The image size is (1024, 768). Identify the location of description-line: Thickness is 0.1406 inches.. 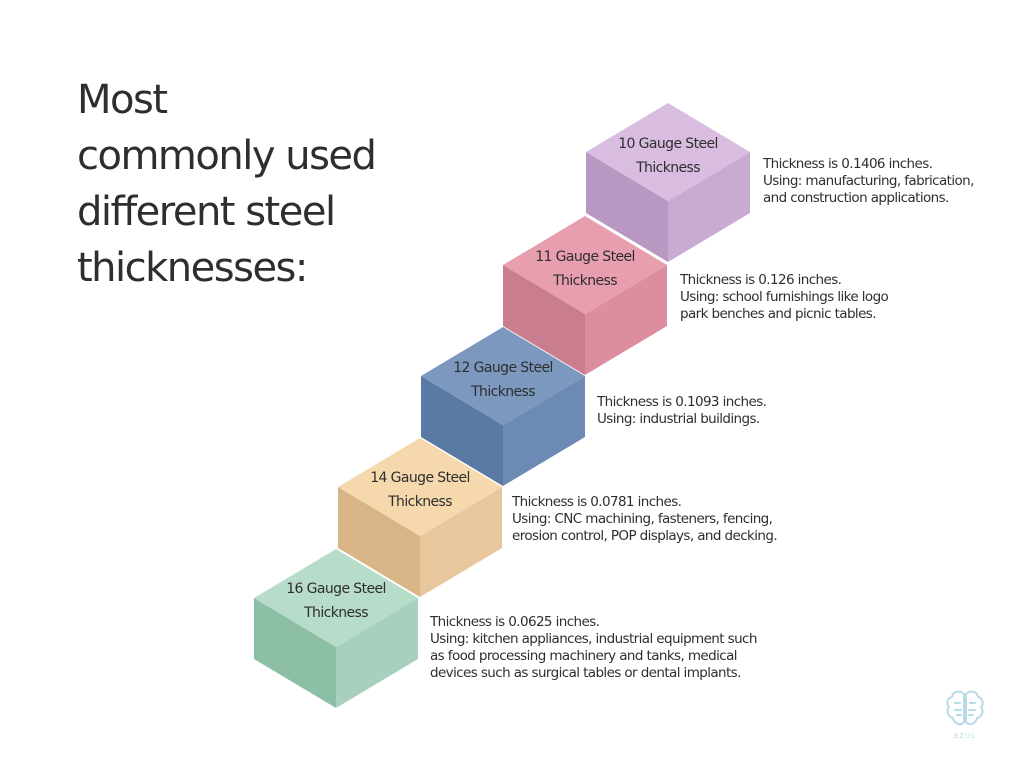
(848, 164).